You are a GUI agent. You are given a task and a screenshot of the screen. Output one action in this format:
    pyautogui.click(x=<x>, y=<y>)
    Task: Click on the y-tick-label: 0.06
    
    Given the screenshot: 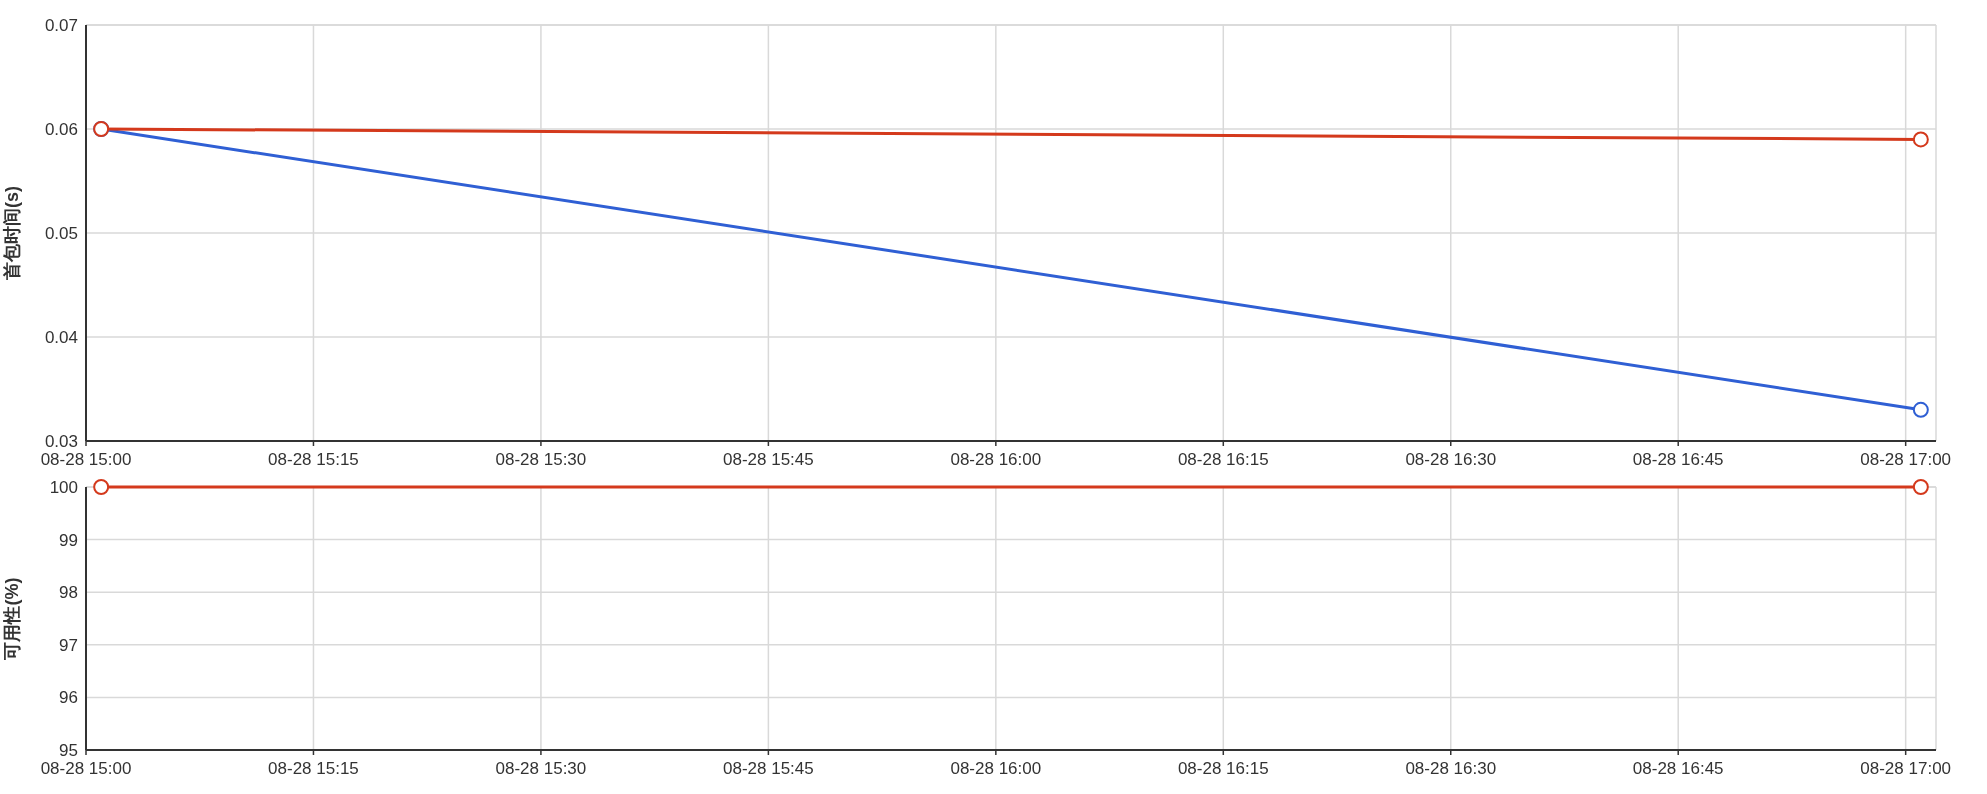 What is the action you would take?
    pyautogui.click(x=61, y=129)
    